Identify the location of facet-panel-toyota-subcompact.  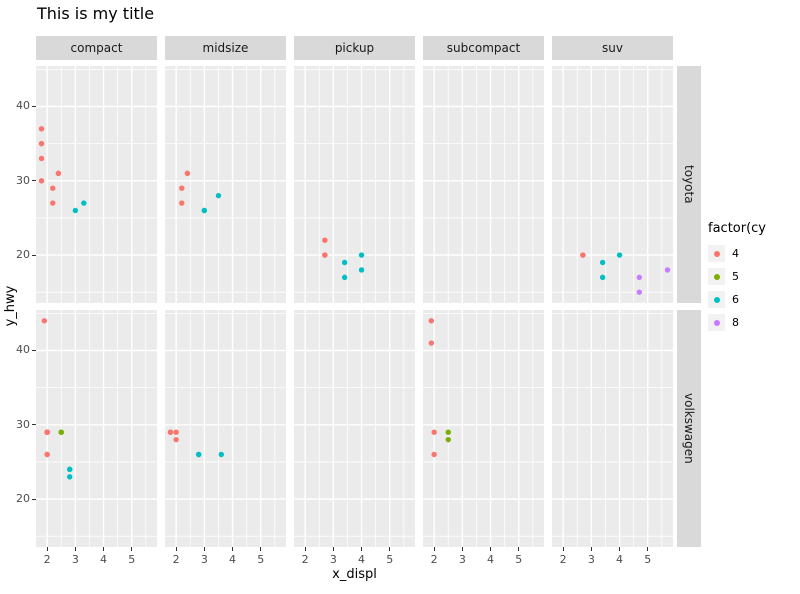
(483, 184).